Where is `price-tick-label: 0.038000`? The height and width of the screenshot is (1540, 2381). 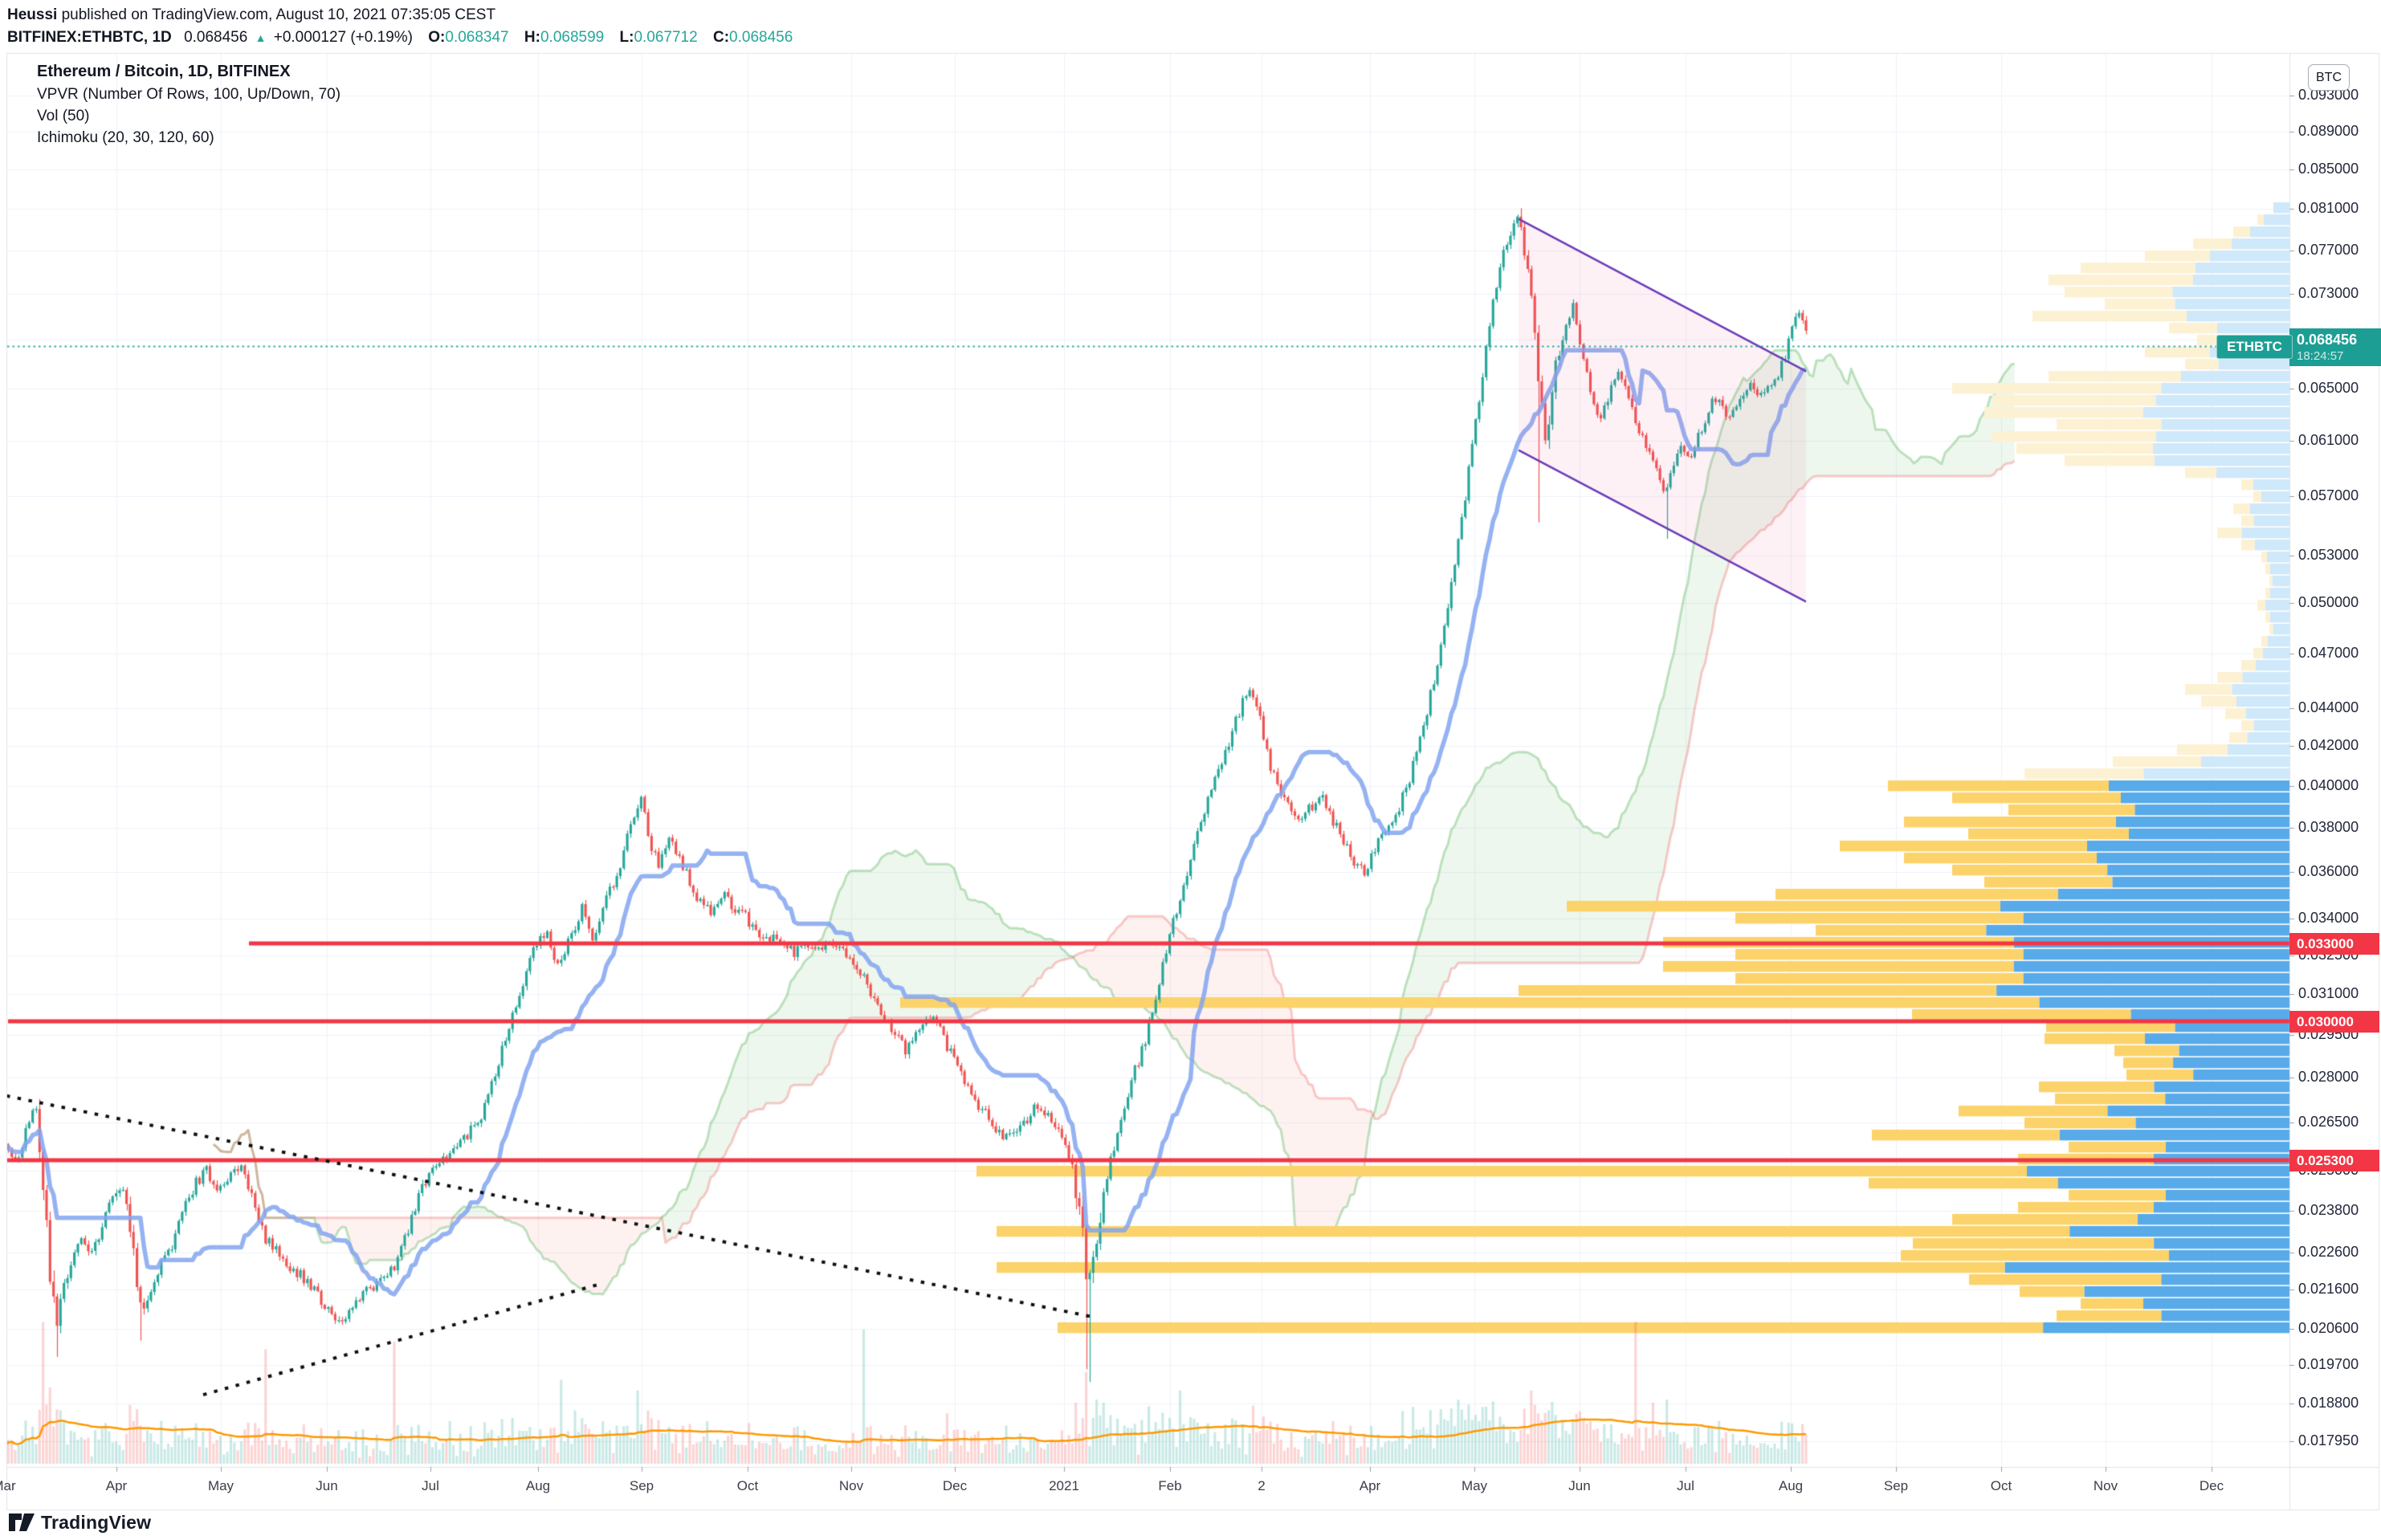 price-tick-label: 0.038000 is located at coordinates (2328, 826).